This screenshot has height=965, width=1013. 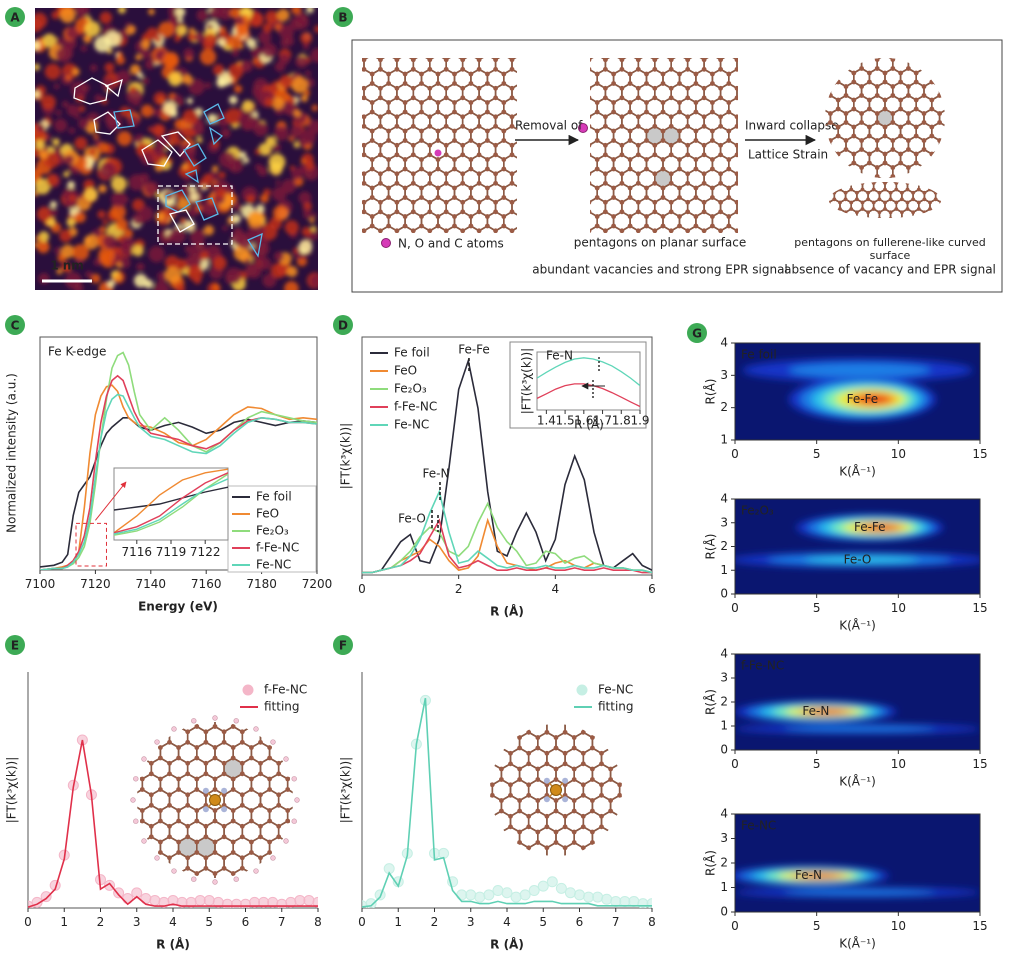 What do you see at coordinates (857, 391) in the screenshot?
I see `wavelet-map` at bounding box center [857, 391].